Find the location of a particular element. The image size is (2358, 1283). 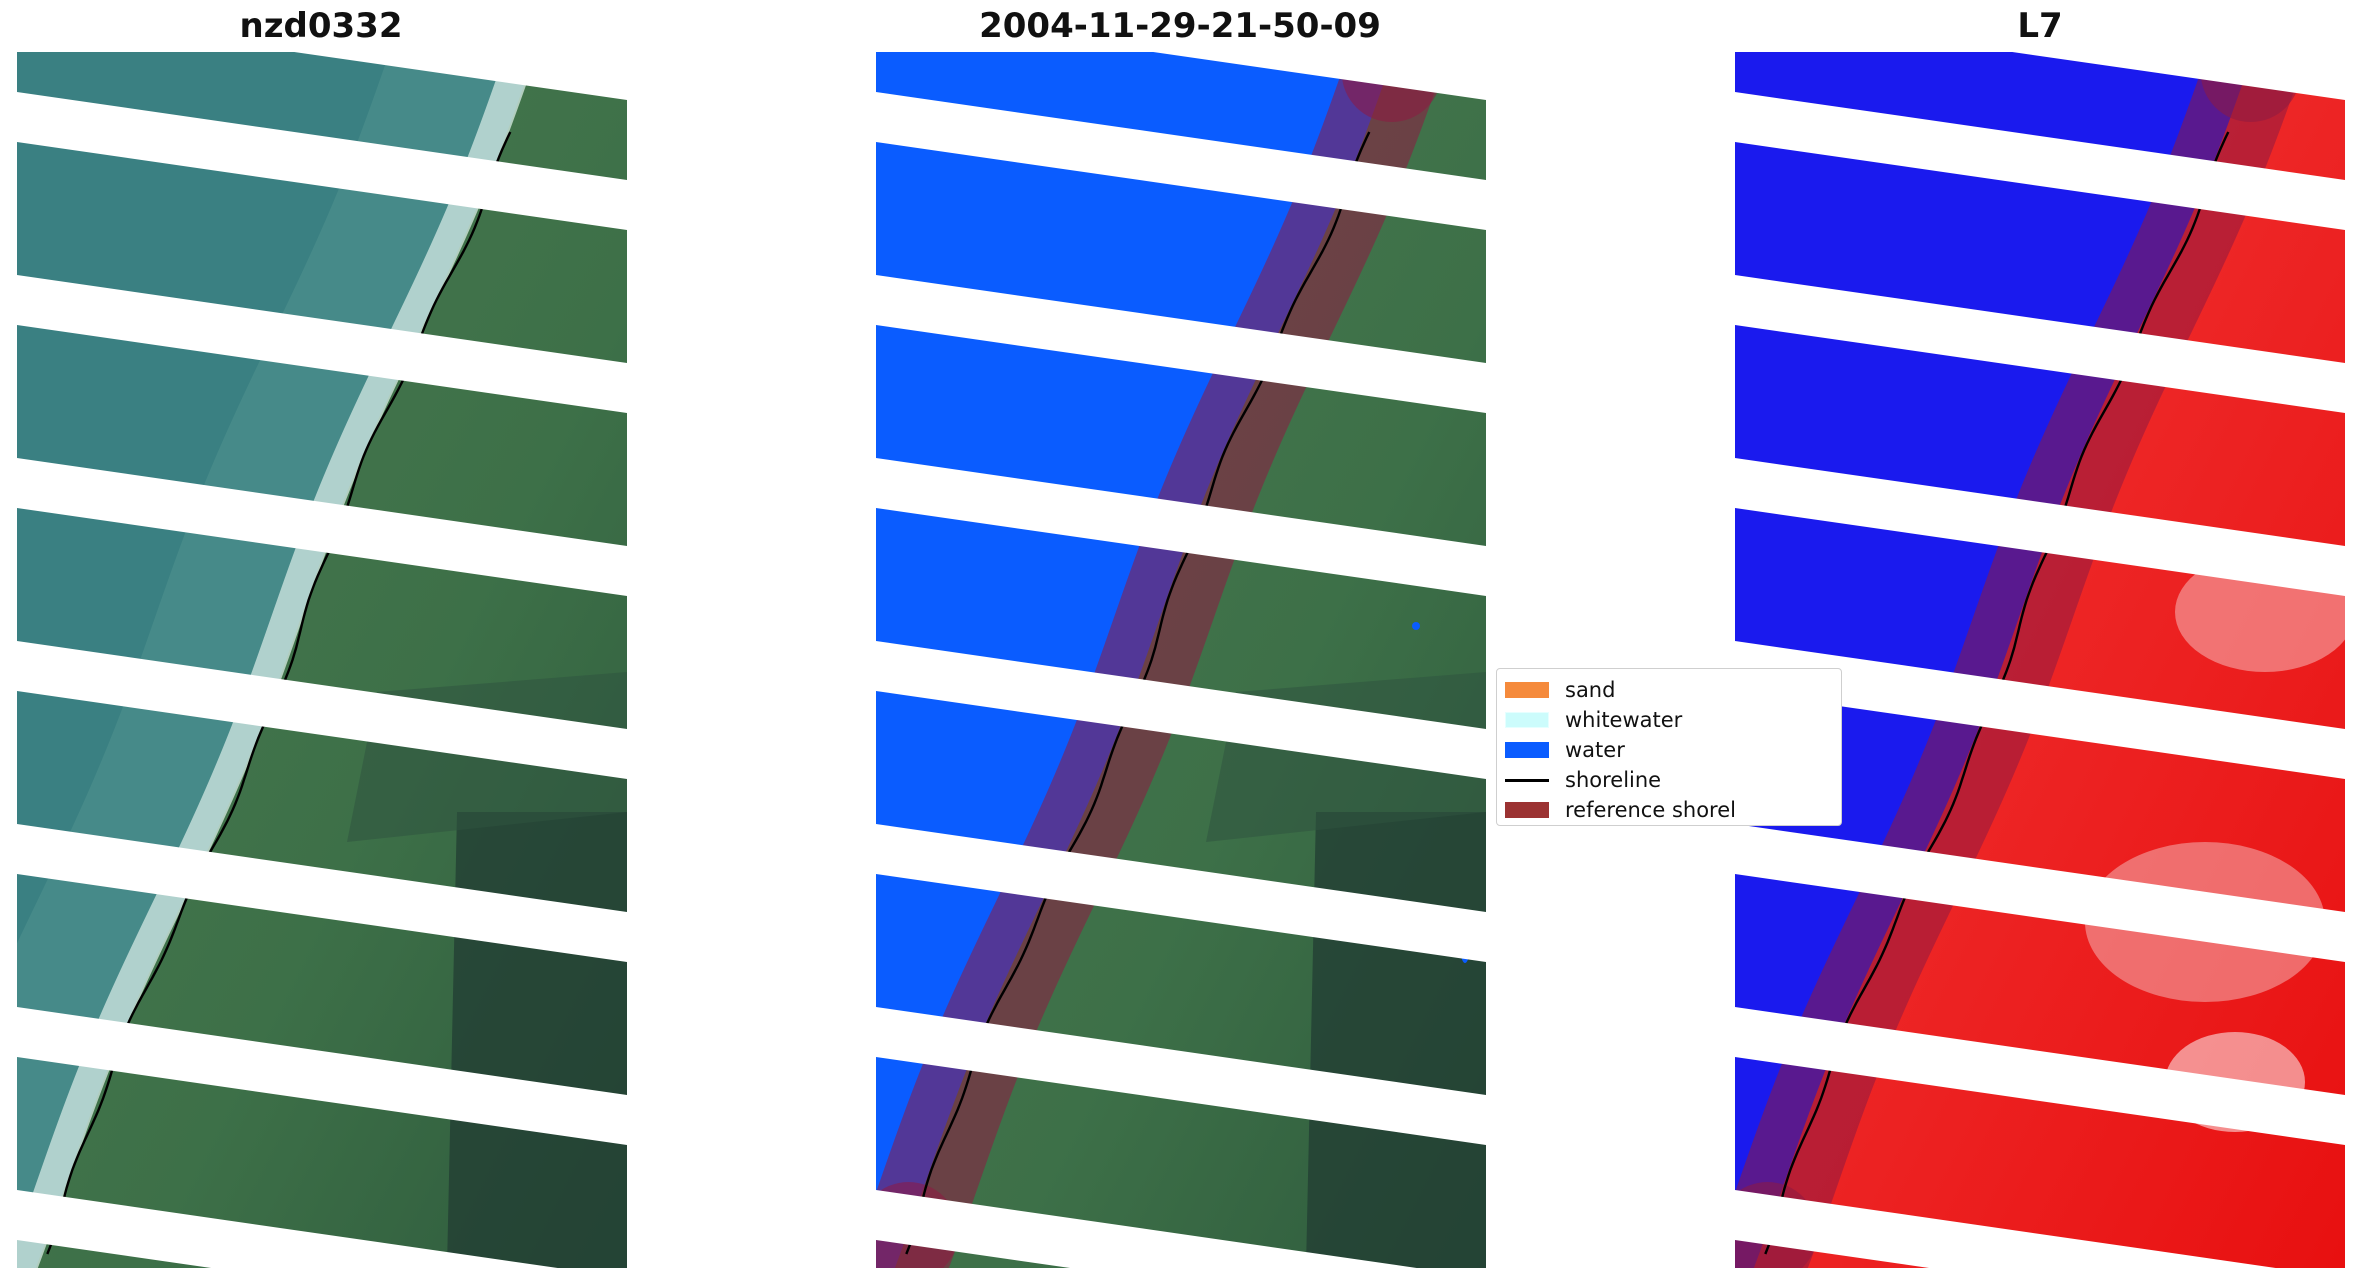

shoreline-line-icon is located at coordinates (1527, 780).